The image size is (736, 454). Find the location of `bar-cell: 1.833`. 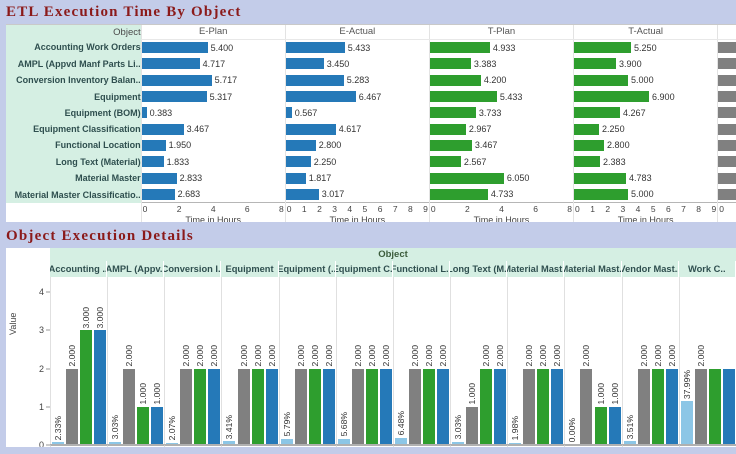

bar-cell: 1.833 is located at coordinates (213, 161).